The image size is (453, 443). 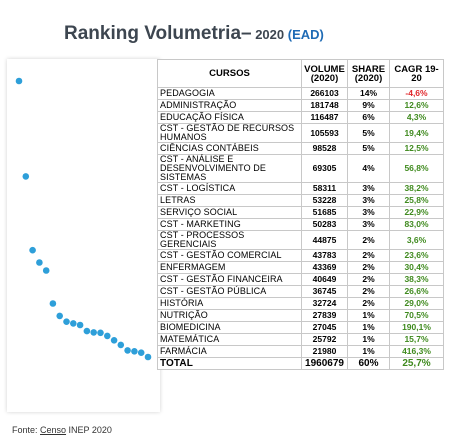 I want to click on table-row: ENFERMAGEM 43369 2% 30,4%, so click(x=300, y=267).